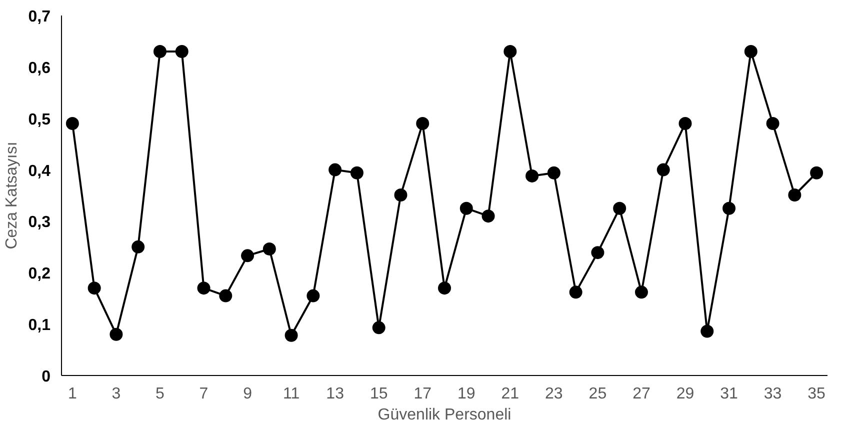 This screenshot has height=426, width=847. Describe the element at coordinates (203, 394) in the screenshot. I see `x-tick-label: 7` at that location.